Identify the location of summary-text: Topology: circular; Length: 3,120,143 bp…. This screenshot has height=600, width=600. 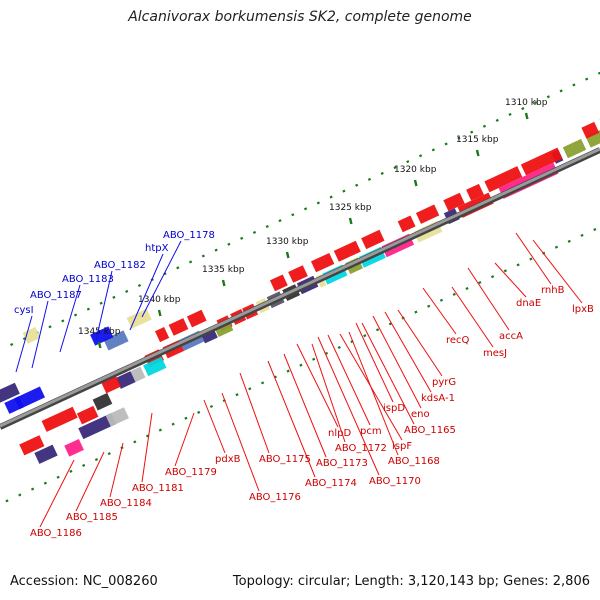
(411, 581).